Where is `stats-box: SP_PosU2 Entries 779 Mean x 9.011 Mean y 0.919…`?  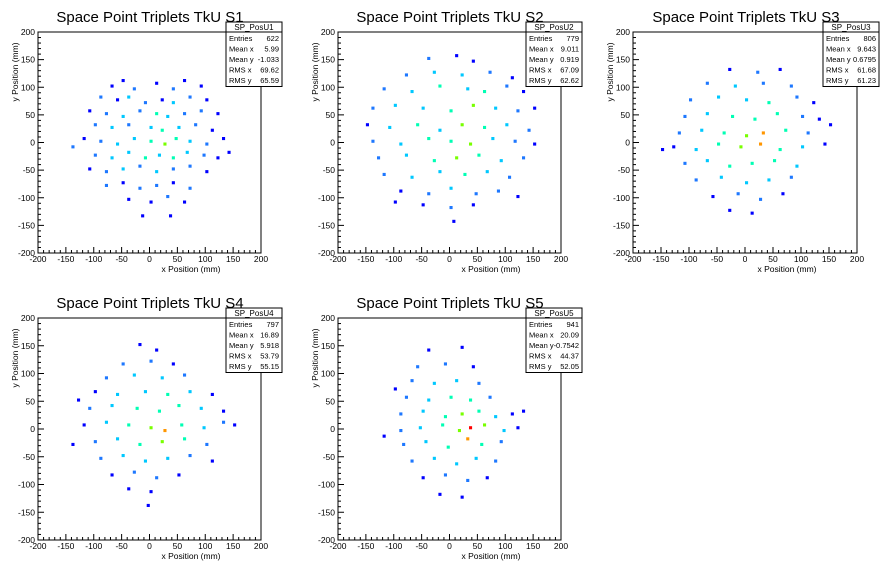 stats-box: SP_PosU2 Entries 779 Mean x 9.011 Mean y 0.919… is located at coordinates (554, 54).